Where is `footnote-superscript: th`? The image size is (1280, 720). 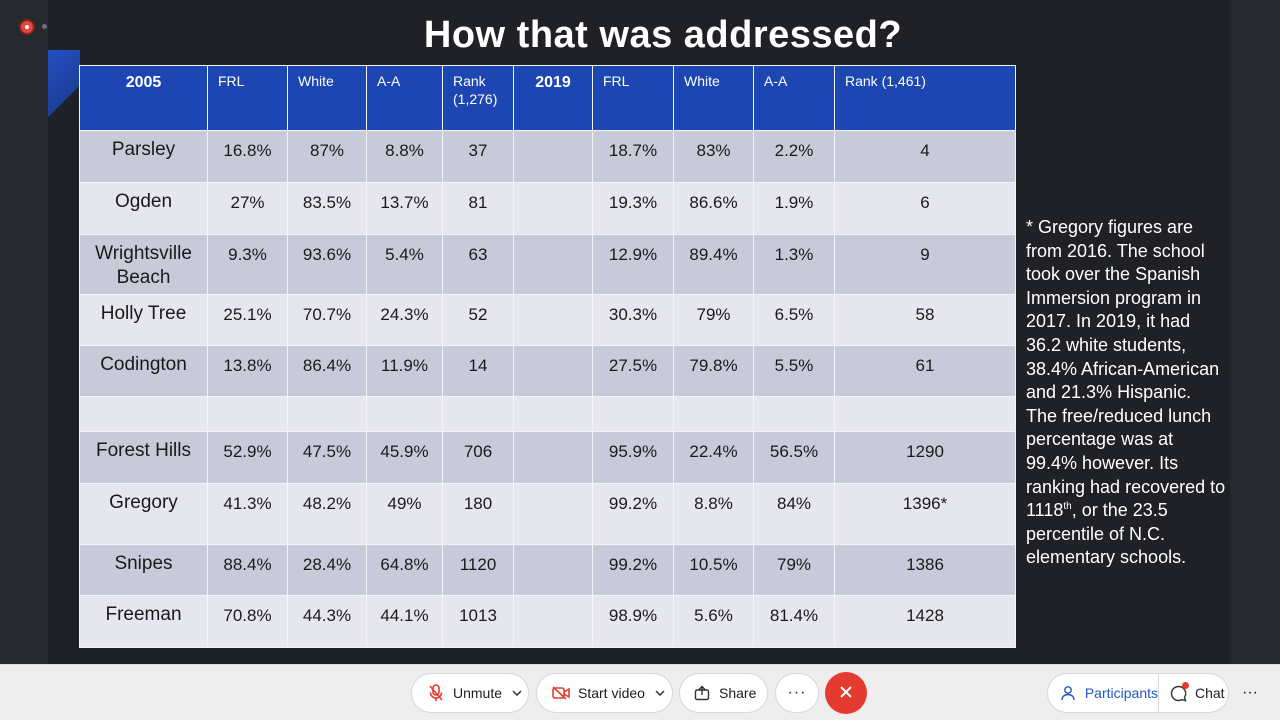
footnote-superscript: th is located at coordinates (1067, 507).